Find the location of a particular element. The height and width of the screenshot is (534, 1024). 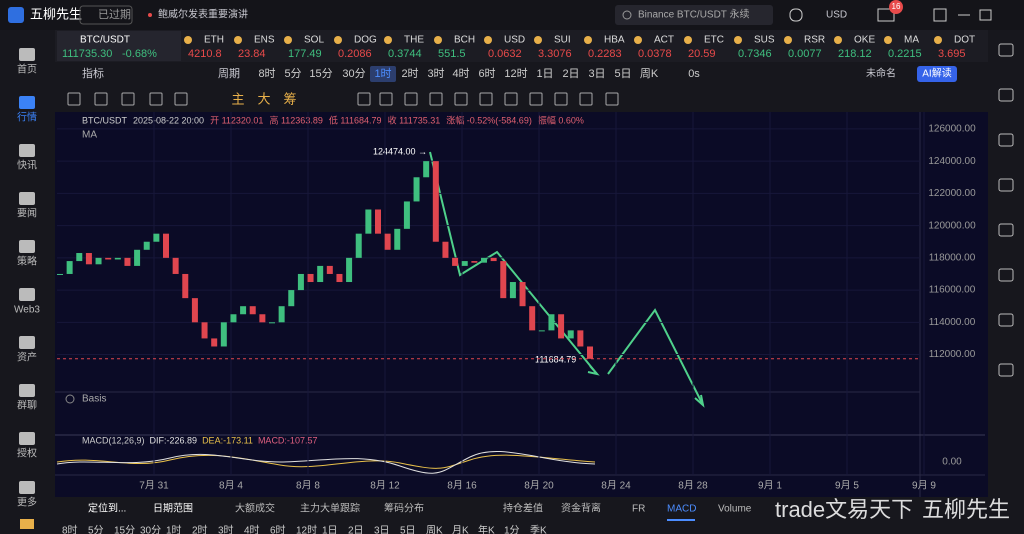

period-button: 3时 is located at coordinates (226, 529).